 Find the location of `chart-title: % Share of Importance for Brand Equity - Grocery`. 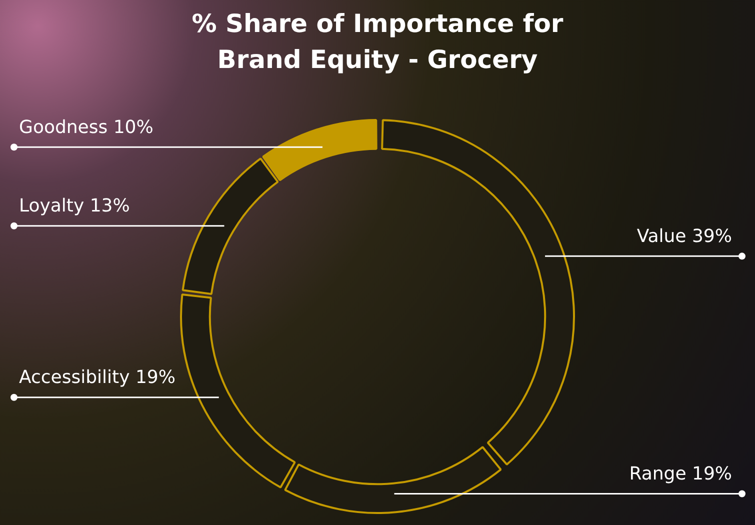

chart-title: % Share of Importance for Brand Equity - Grocery is located at coordinates (377, 42).